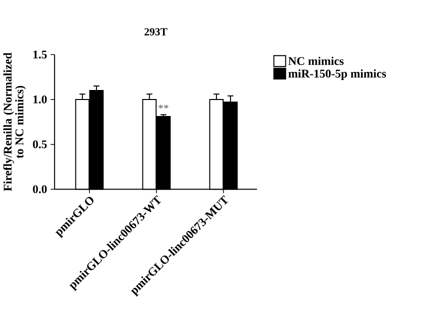 The height and width of the screenshot is (319, 439). What do you see at coordinates (39, 189) in the screenshot?
I see `y-tick-label: 0.0` at bounding box center [39, 189].